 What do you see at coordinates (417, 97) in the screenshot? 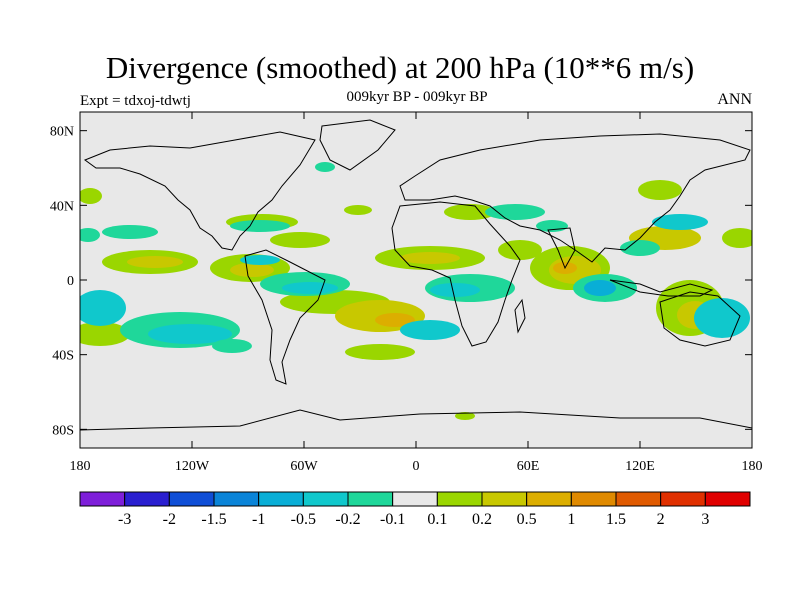
I see `subtitle: 009kyr BP - 009kyr BP` at bounding box center [417, 97].